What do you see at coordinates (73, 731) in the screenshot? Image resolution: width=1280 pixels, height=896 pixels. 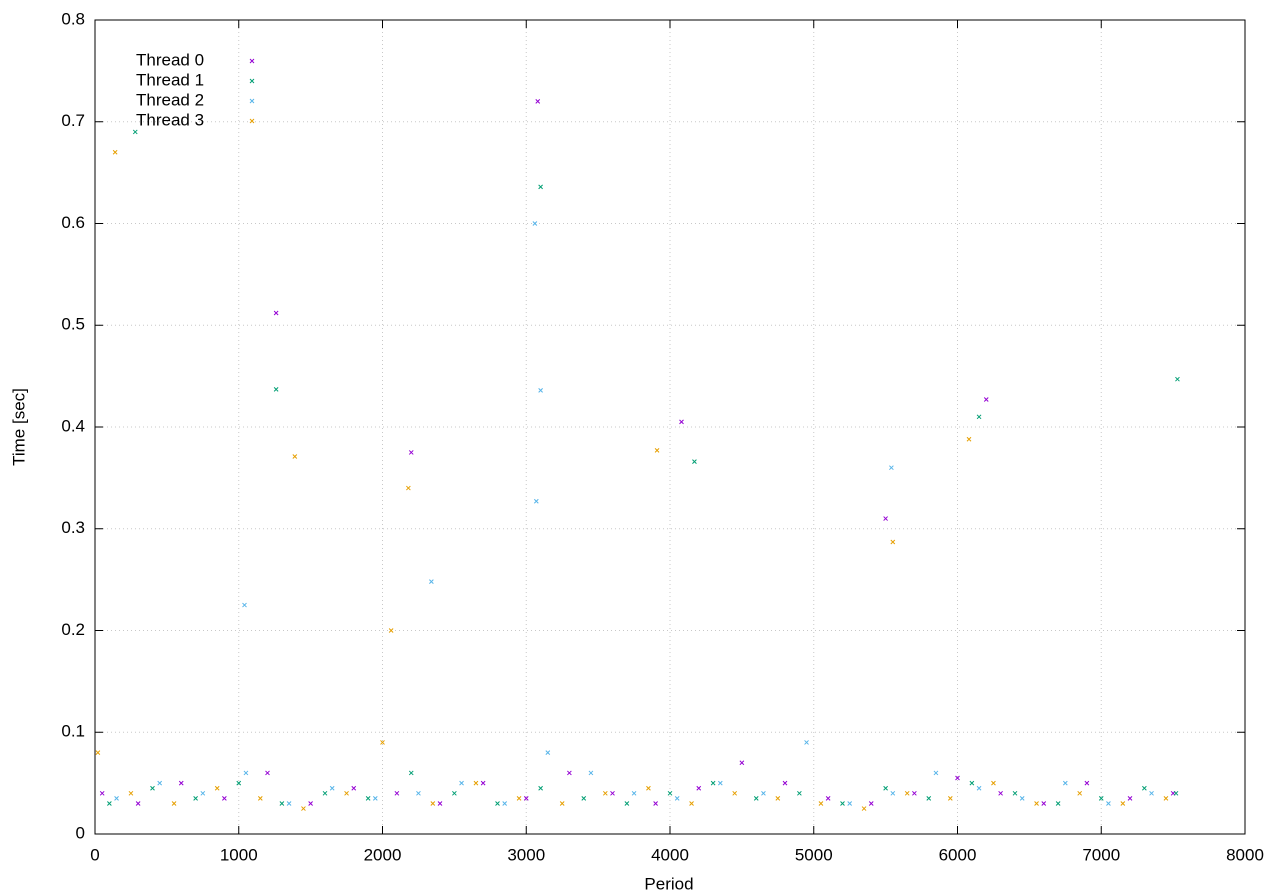 I see `y-tick-label: 0.1` at bounding box center [73, 731].